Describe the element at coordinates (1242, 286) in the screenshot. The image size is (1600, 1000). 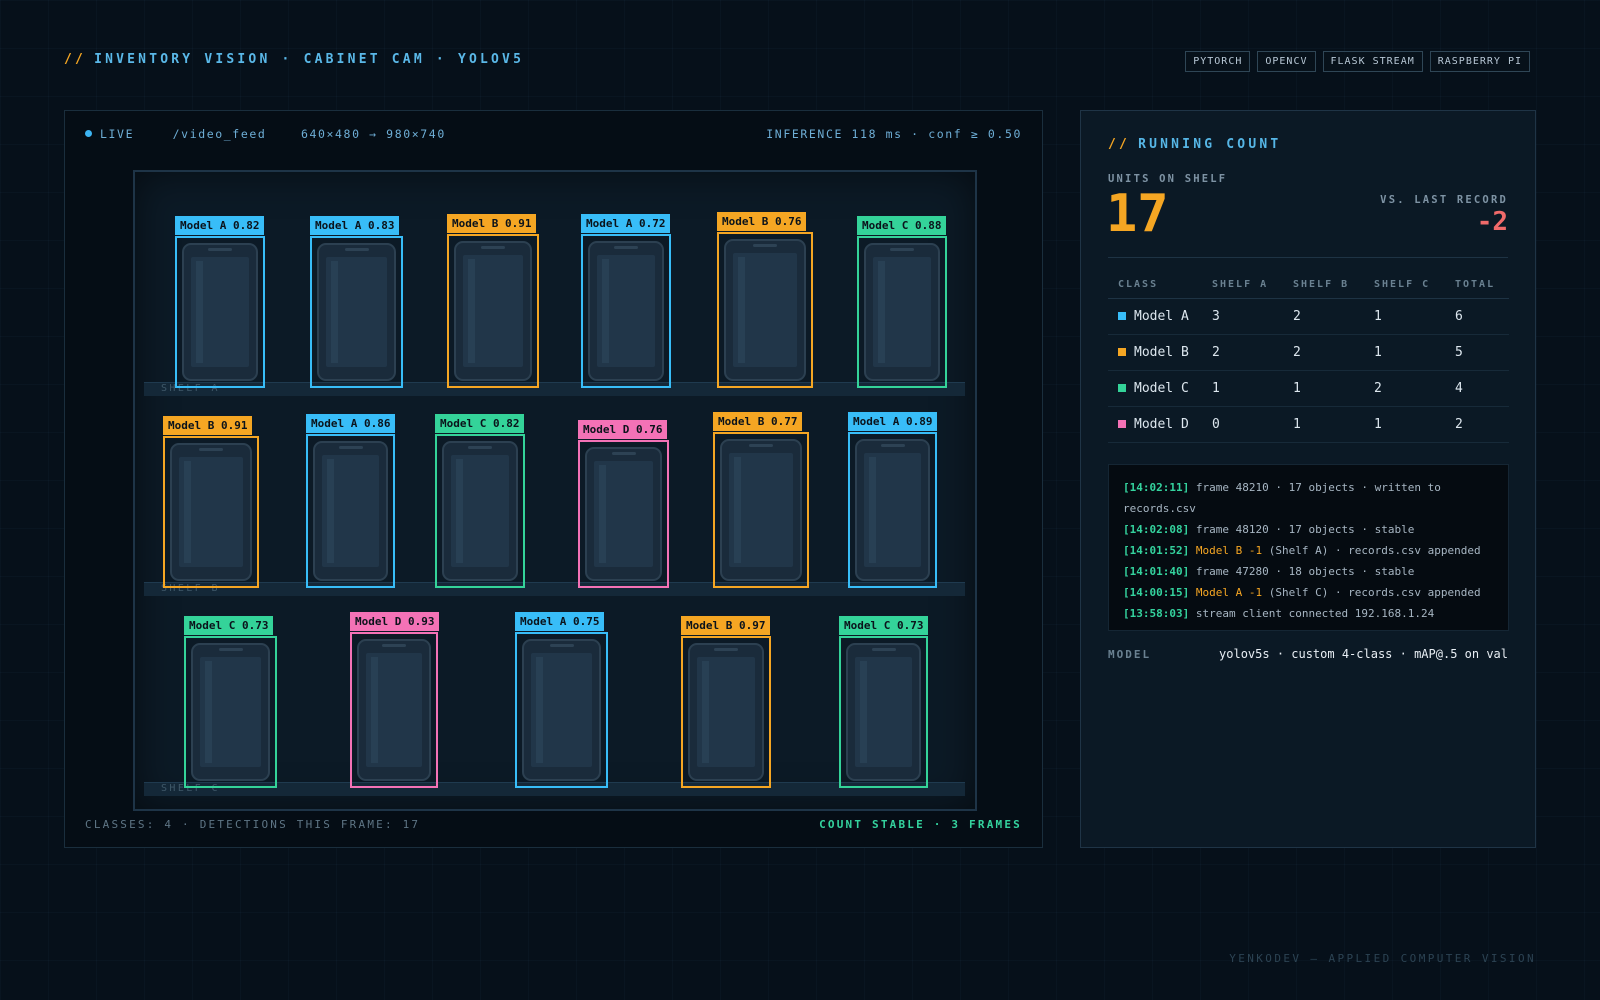
I see `col-shelf-a: SHELF A` at that location.